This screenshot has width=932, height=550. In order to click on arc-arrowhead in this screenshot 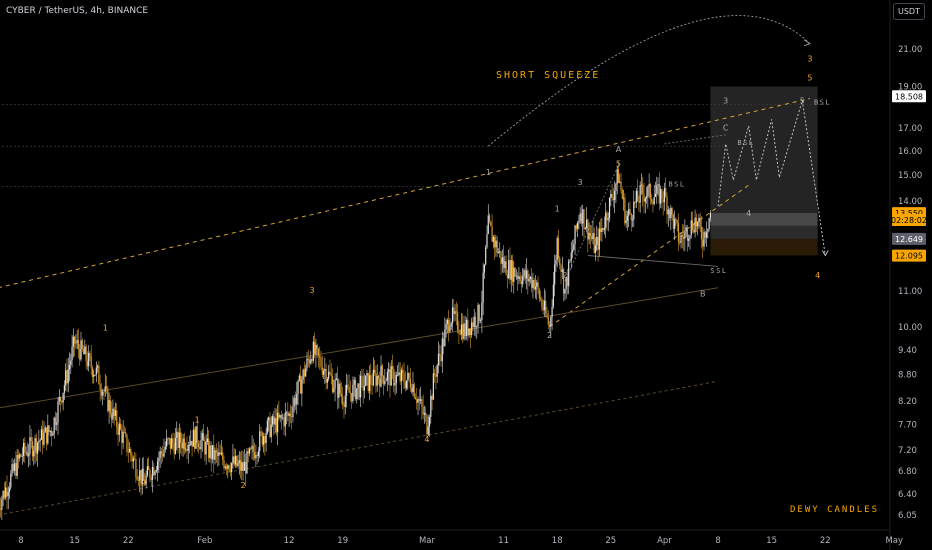, I will do `click(807, 43)`.